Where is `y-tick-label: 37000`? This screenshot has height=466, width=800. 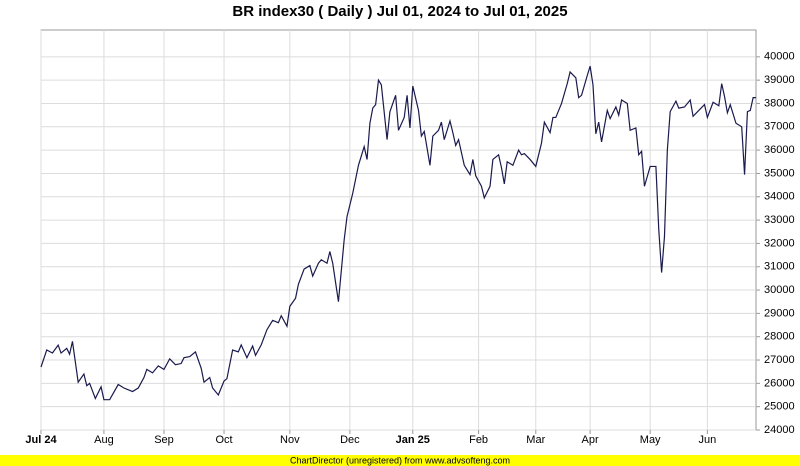
y-tick-label: 37000 is located at coordinates (779, 127).